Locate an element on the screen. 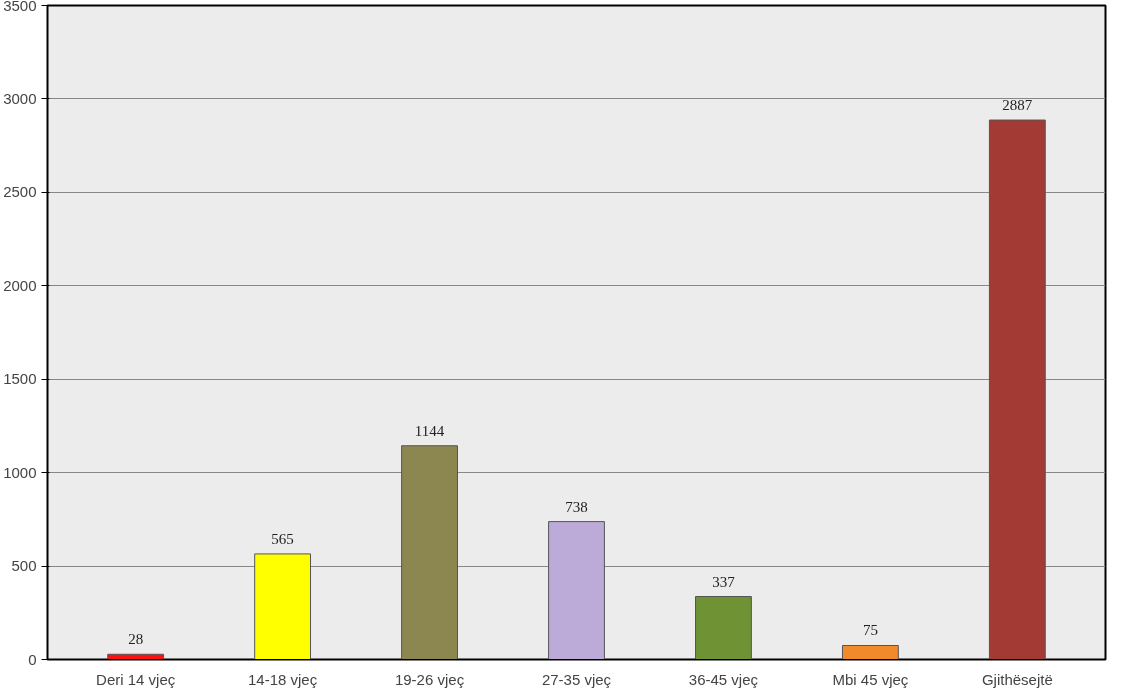 The height and width of the screenshot is (700, 1122). y-tick-label: 3500 is located at coordinates (20, 7).